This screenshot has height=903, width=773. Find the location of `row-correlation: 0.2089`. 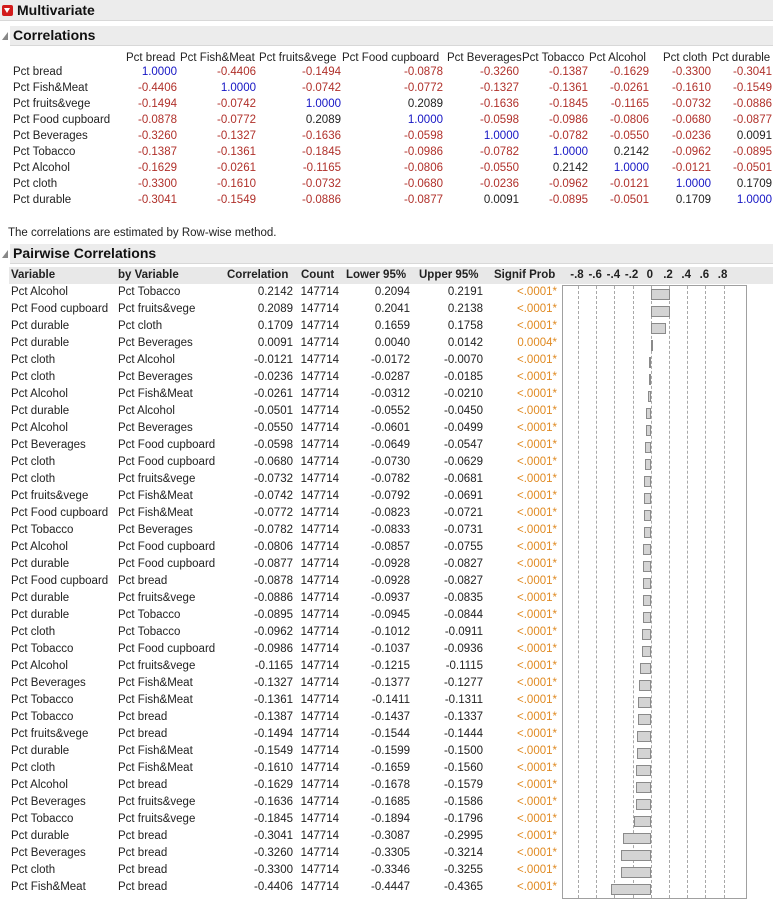

row-correlation: 0.2089 is located at coordinates (275, 309).